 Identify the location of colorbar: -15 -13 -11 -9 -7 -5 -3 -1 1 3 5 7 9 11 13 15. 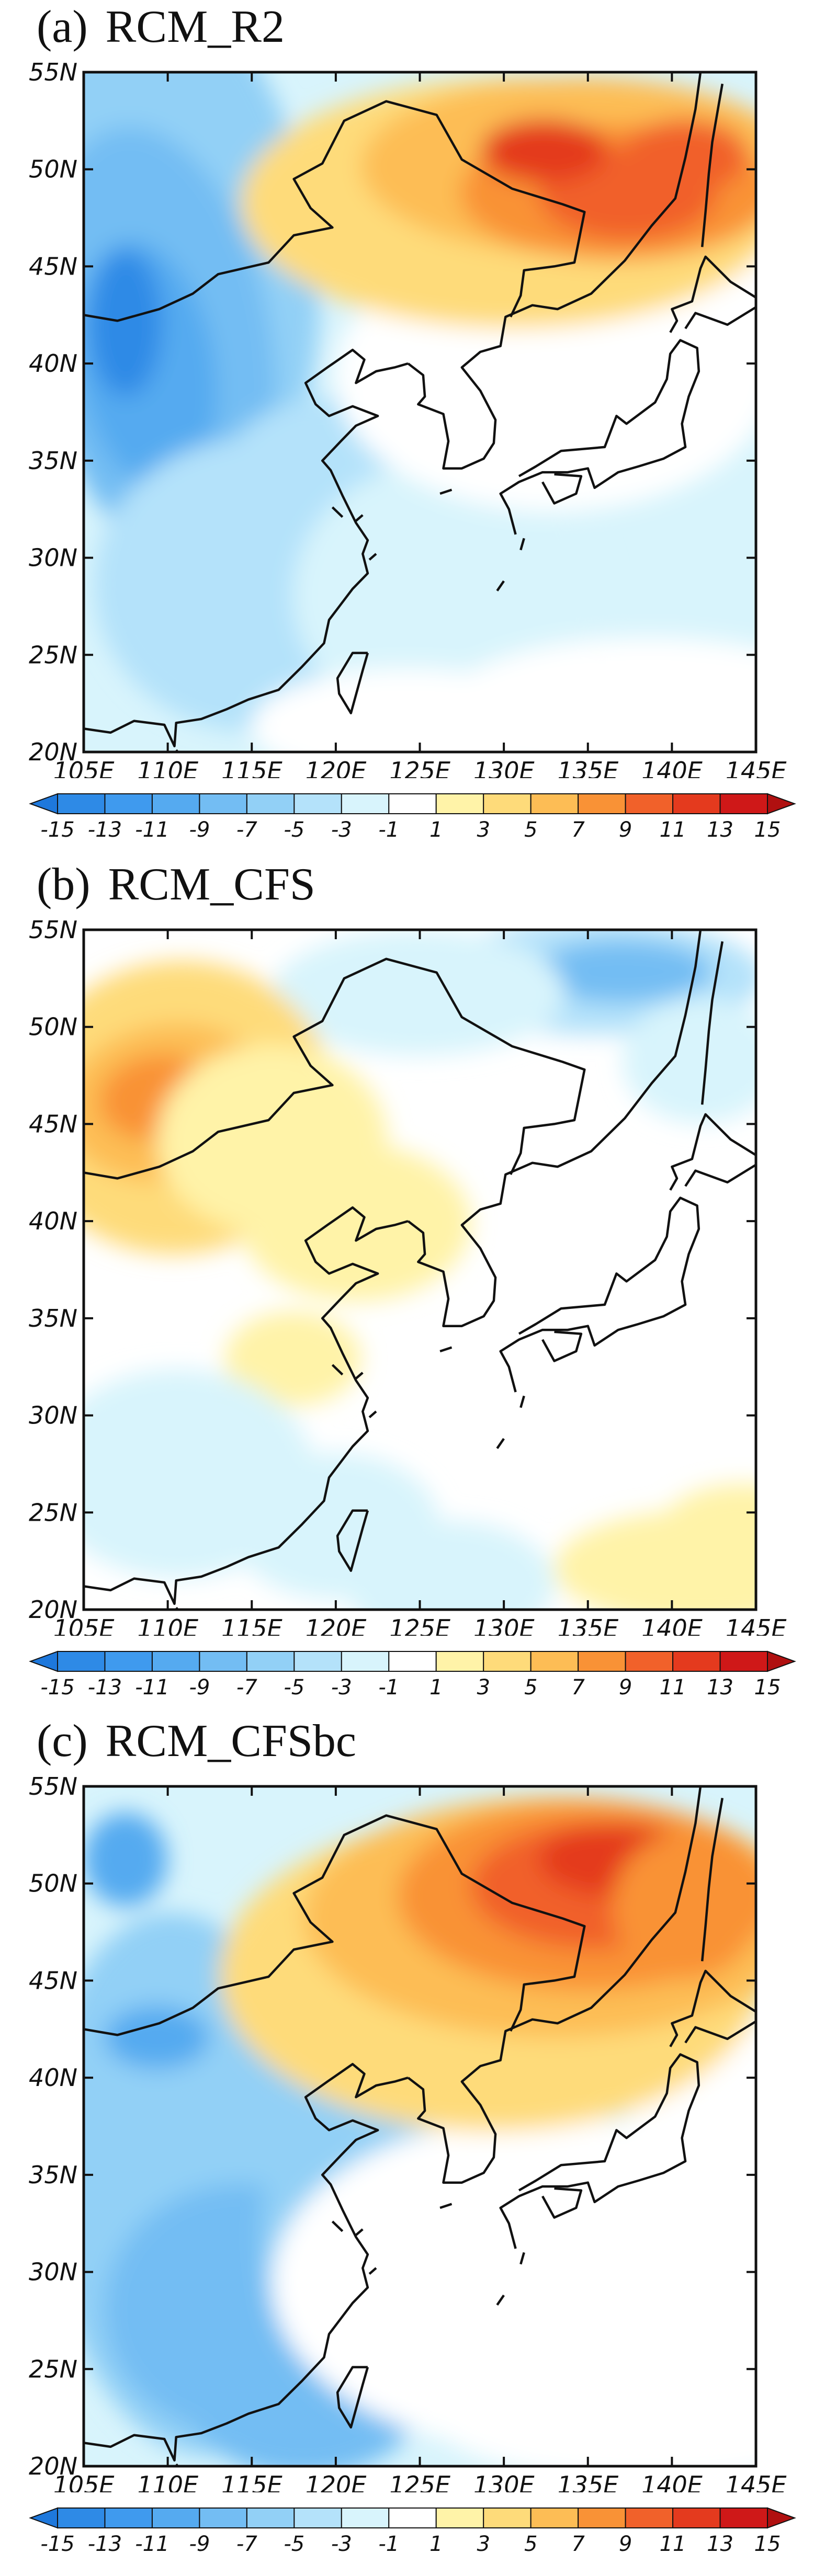
(412, 818).